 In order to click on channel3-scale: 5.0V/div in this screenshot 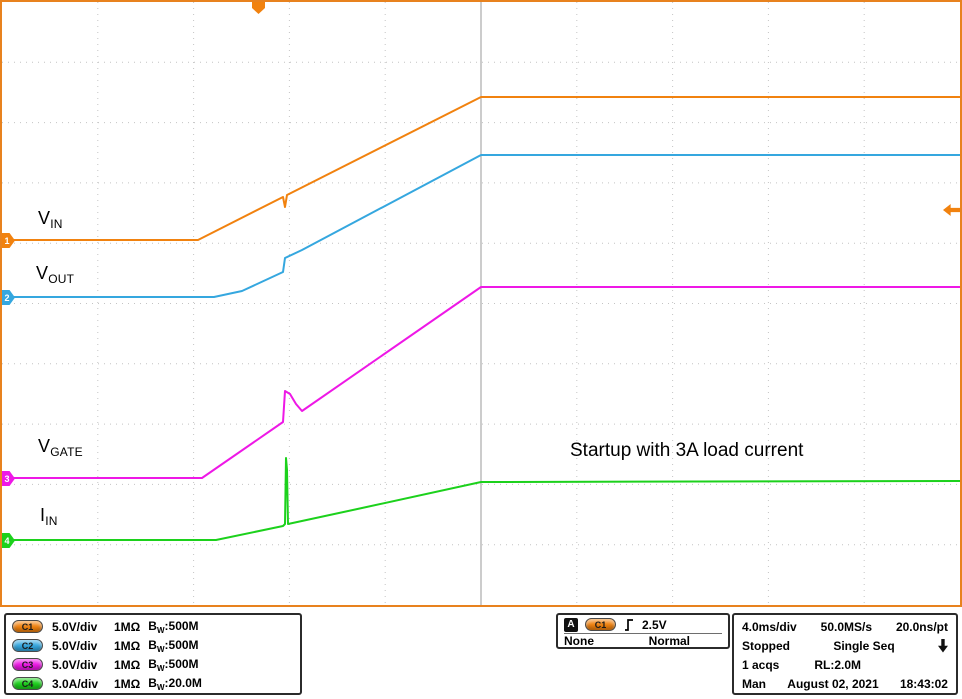, I will do `click(75, 664)`.